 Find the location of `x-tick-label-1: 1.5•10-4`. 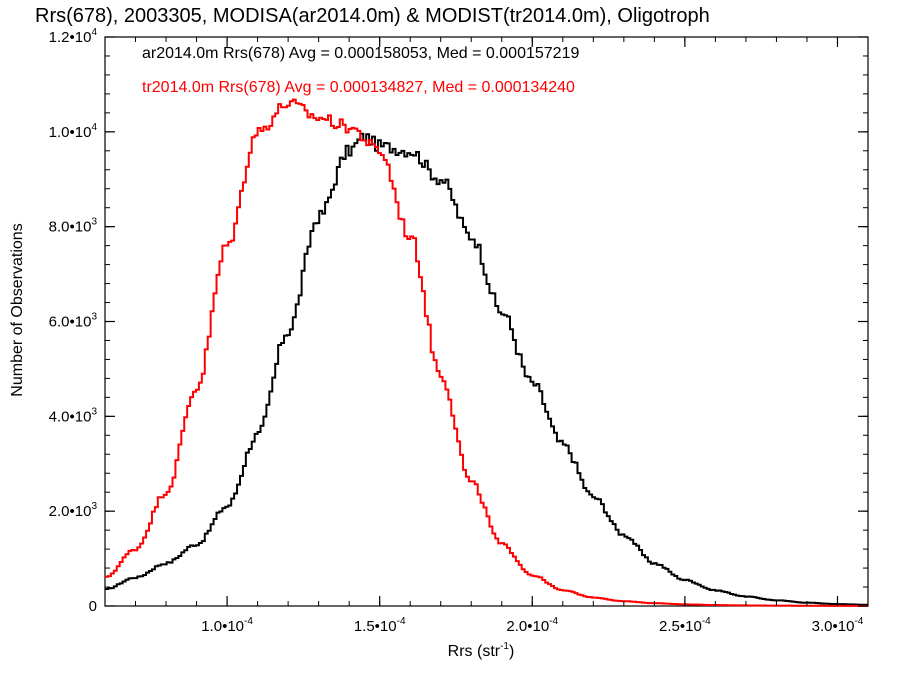

x-tick-label-1: 1.5•10-4 is located at coordinates (380, 625).